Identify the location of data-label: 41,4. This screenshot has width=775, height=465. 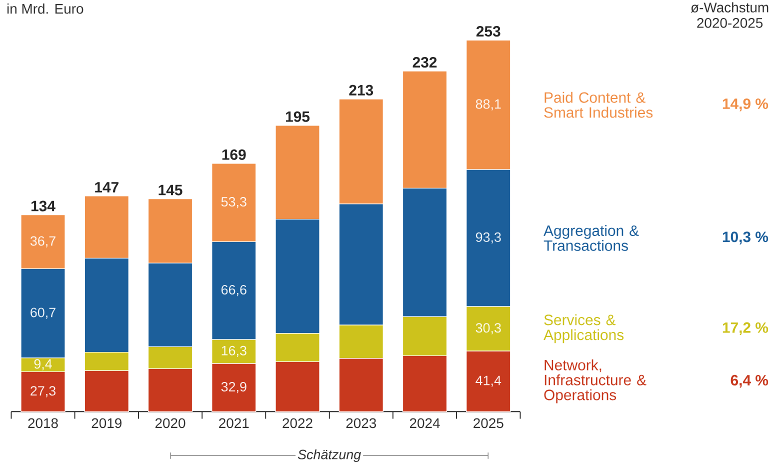
(489, 381).